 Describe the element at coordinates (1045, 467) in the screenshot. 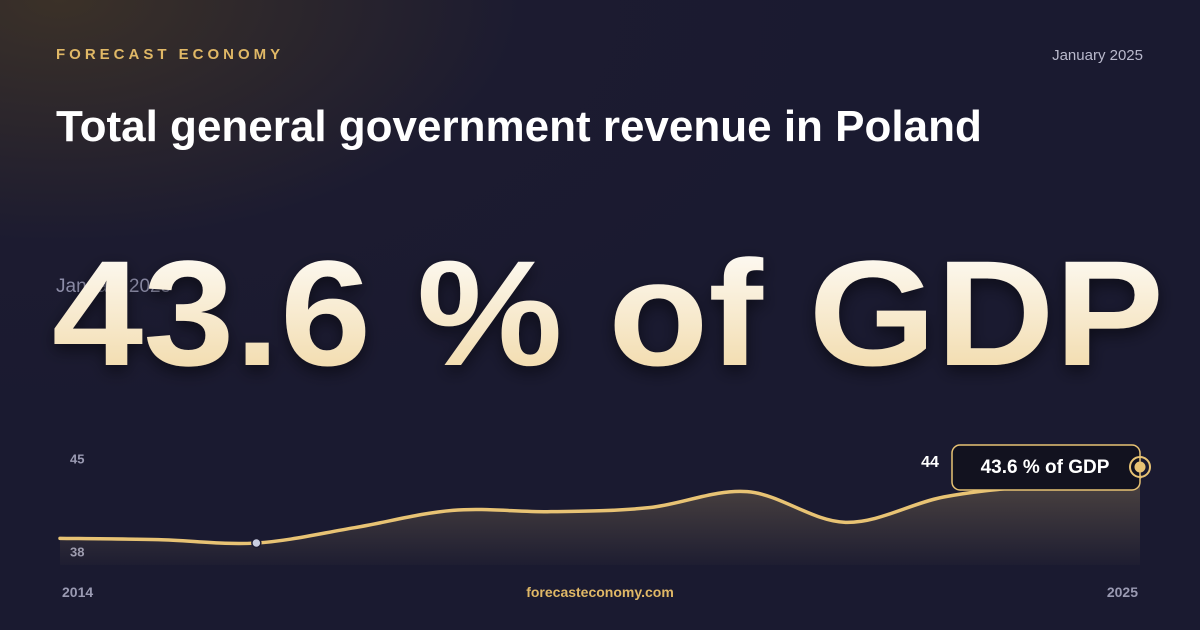

I see `callout-label: 43.6 % of GDP` at that location.